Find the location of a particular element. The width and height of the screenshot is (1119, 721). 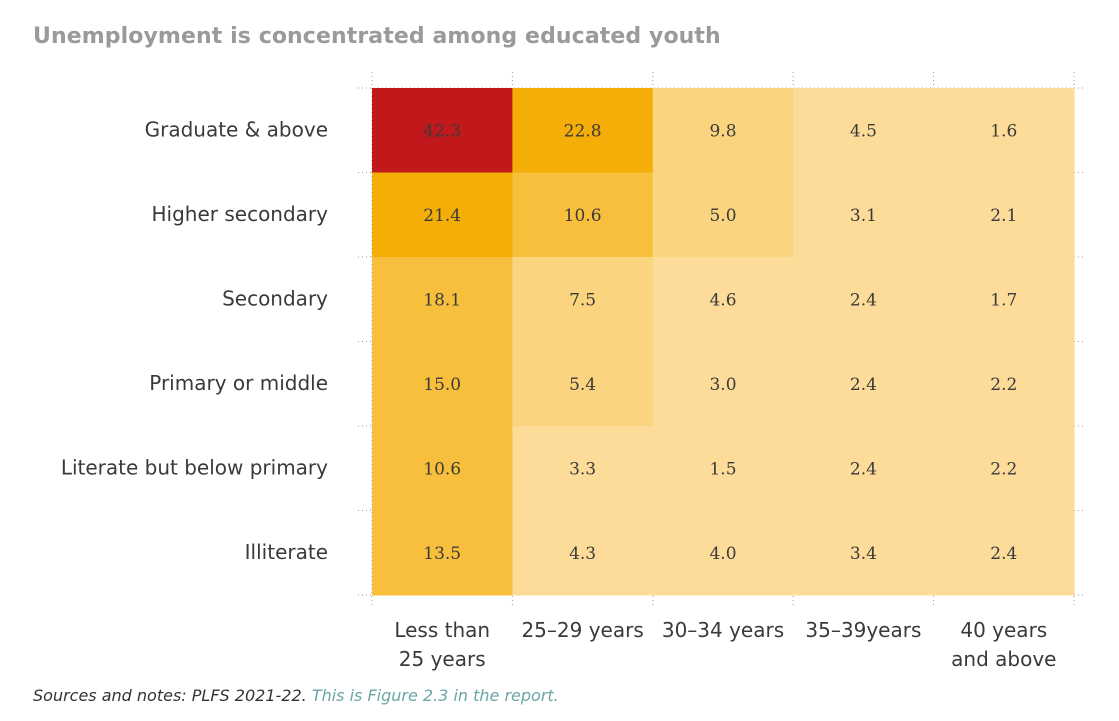

cell-value-label: 5.4 is located at coordinates (582, 385).